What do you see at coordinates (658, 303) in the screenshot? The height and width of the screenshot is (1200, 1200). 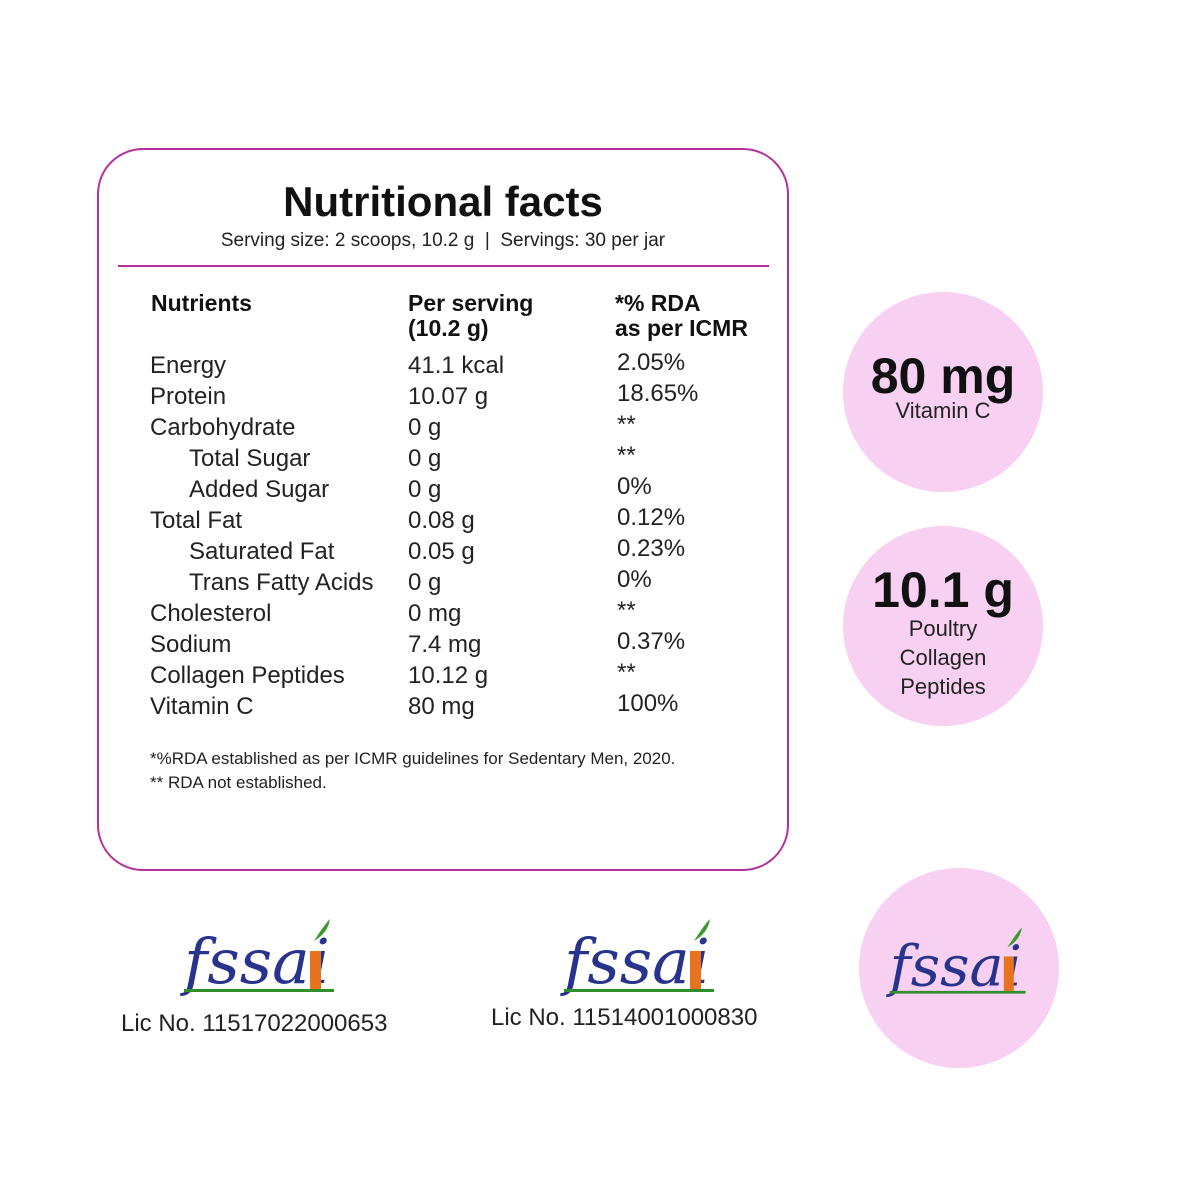 I see `header-rda-line1: *% RDA` at bounding box center [658, 303].